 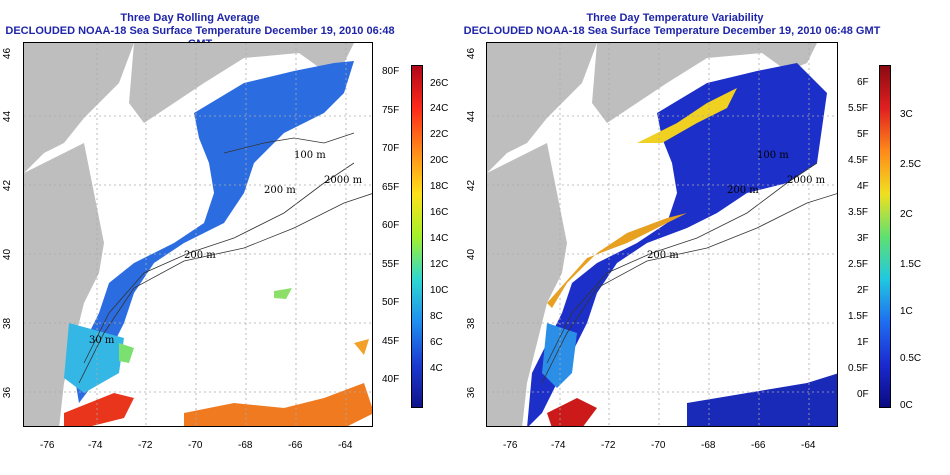 I want to click on right-colorbar, so click(x=885, y=236).